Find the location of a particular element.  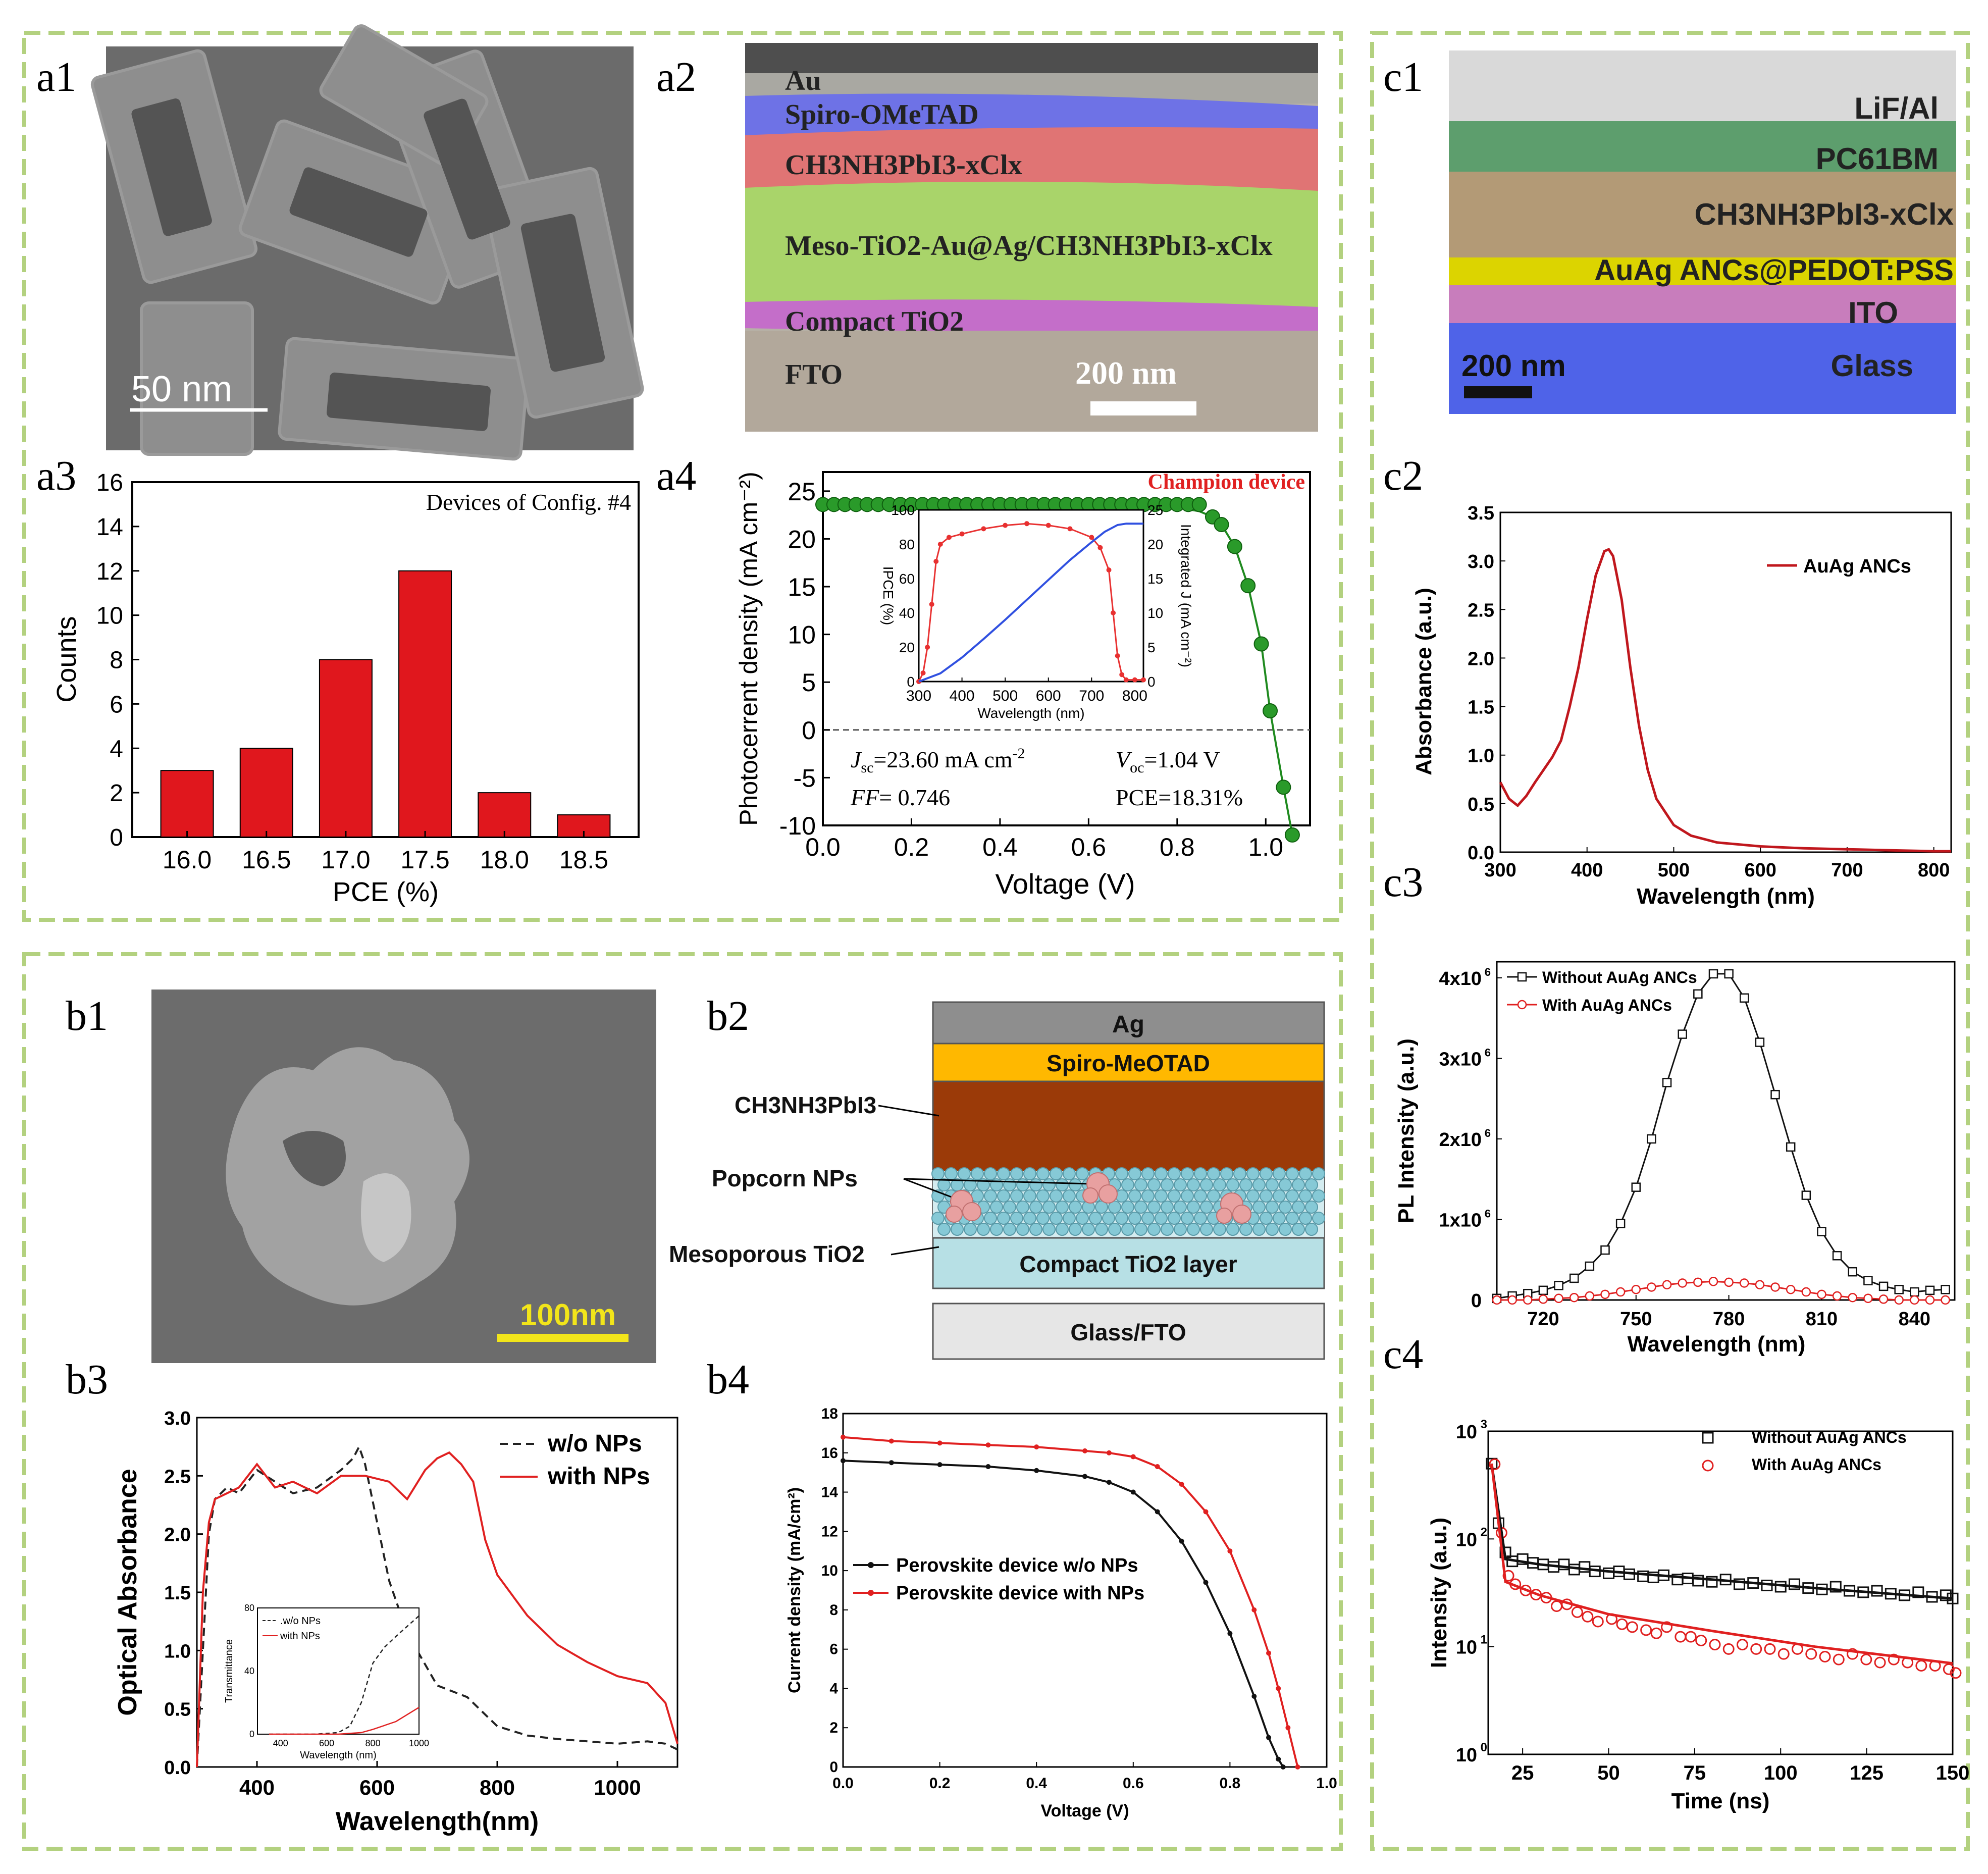

y-tick-label: 2.5 is located at coordinates (1481, 610).